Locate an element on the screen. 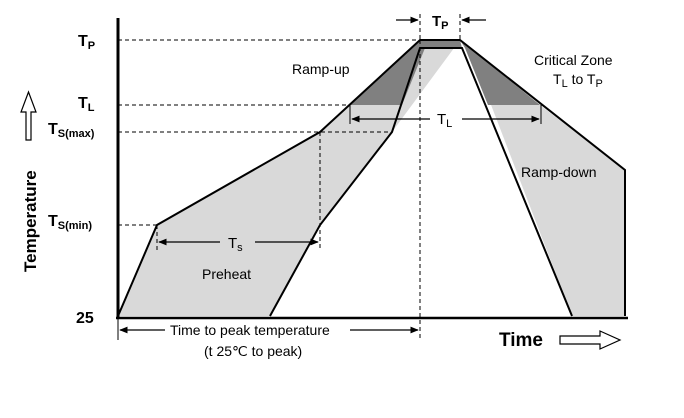 The height and width of the screenshot is (418, 684). tl-duration-label: TL is located at coordinates (444, 120).